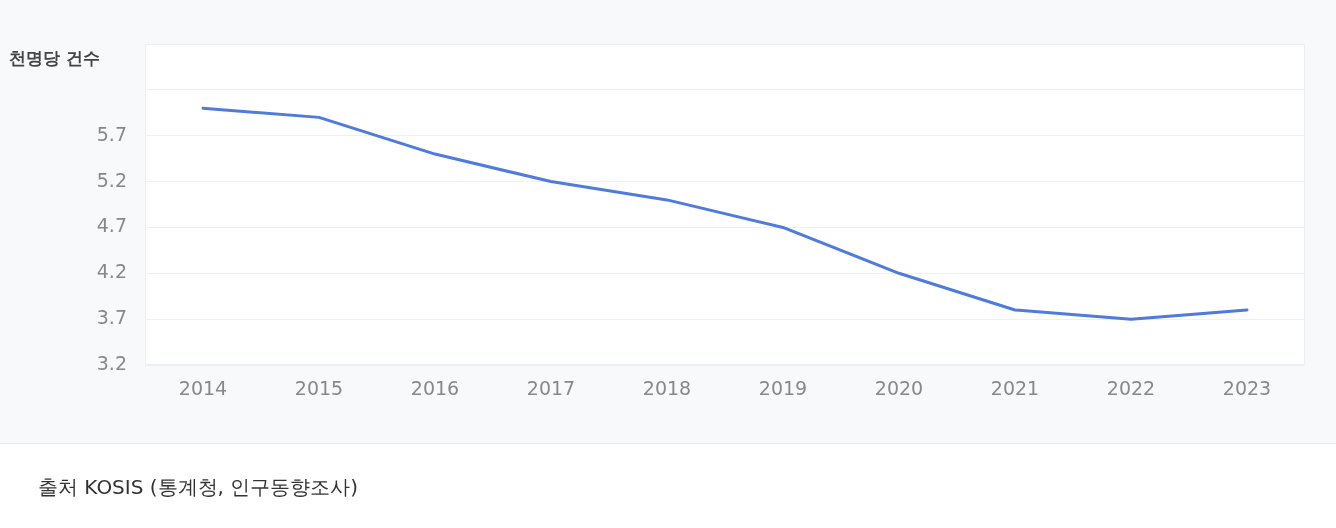 The height and width of the screenshot is (528, 1336). What do you see at coordinates (319, 388) in the screenshot?
I see `x-tick-label: 2015` at bounding box center [319, 388].